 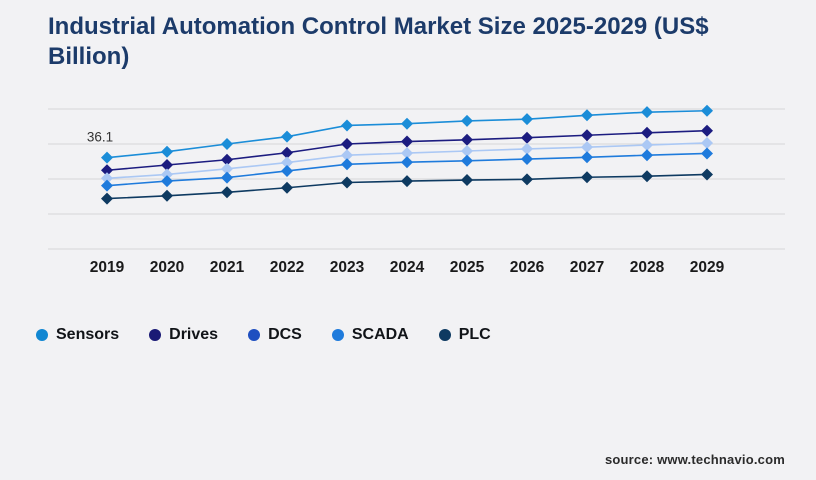 I want to click on data-point-sensors-2028, so click(x=647, y=112).